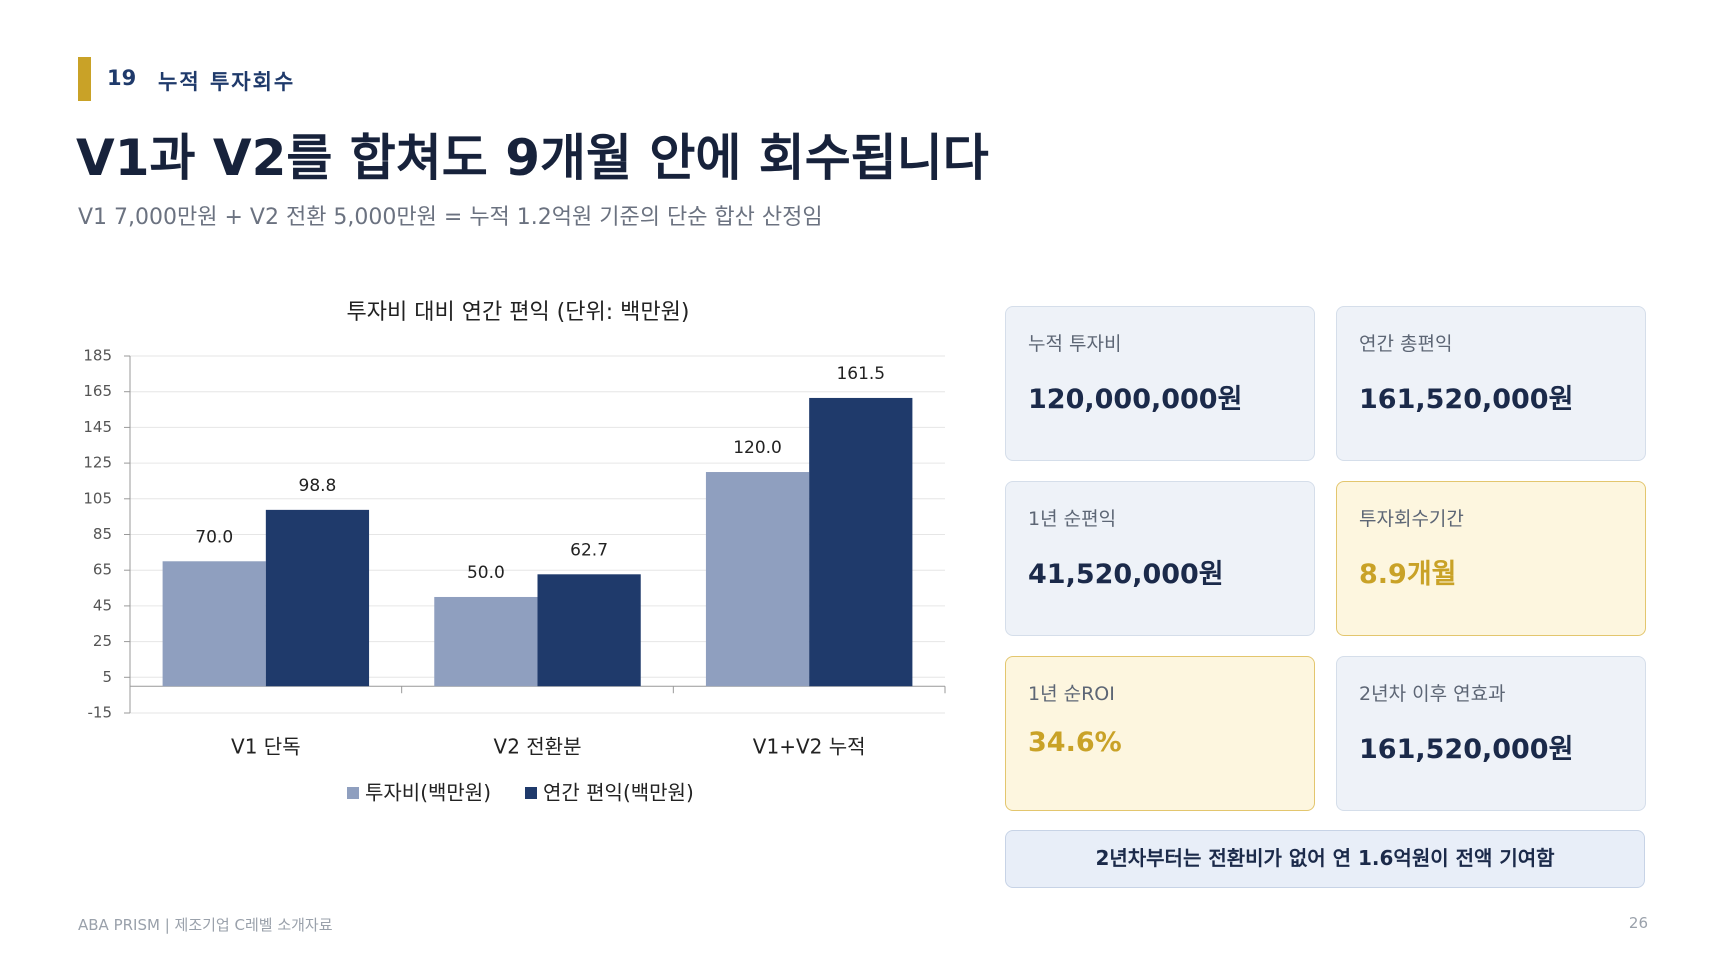 The width and height of the screenshot is (1728, 972). Describe the element at coordinates (97, 356) in the screenshot. I see `y-tick-label: 185` at that location.